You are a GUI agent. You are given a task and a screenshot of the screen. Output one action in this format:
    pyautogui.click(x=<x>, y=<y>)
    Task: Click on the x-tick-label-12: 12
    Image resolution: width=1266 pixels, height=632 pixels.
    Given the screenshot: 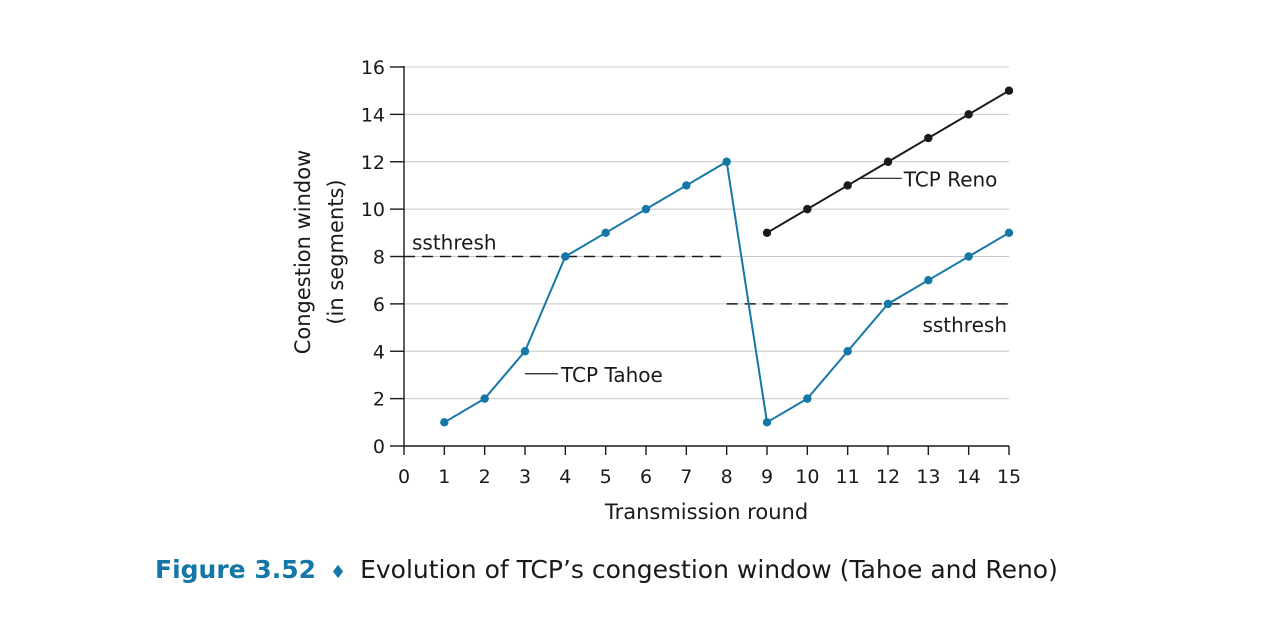 What is the action you would take?
    pyautogui.click(x=888, y=477)
    